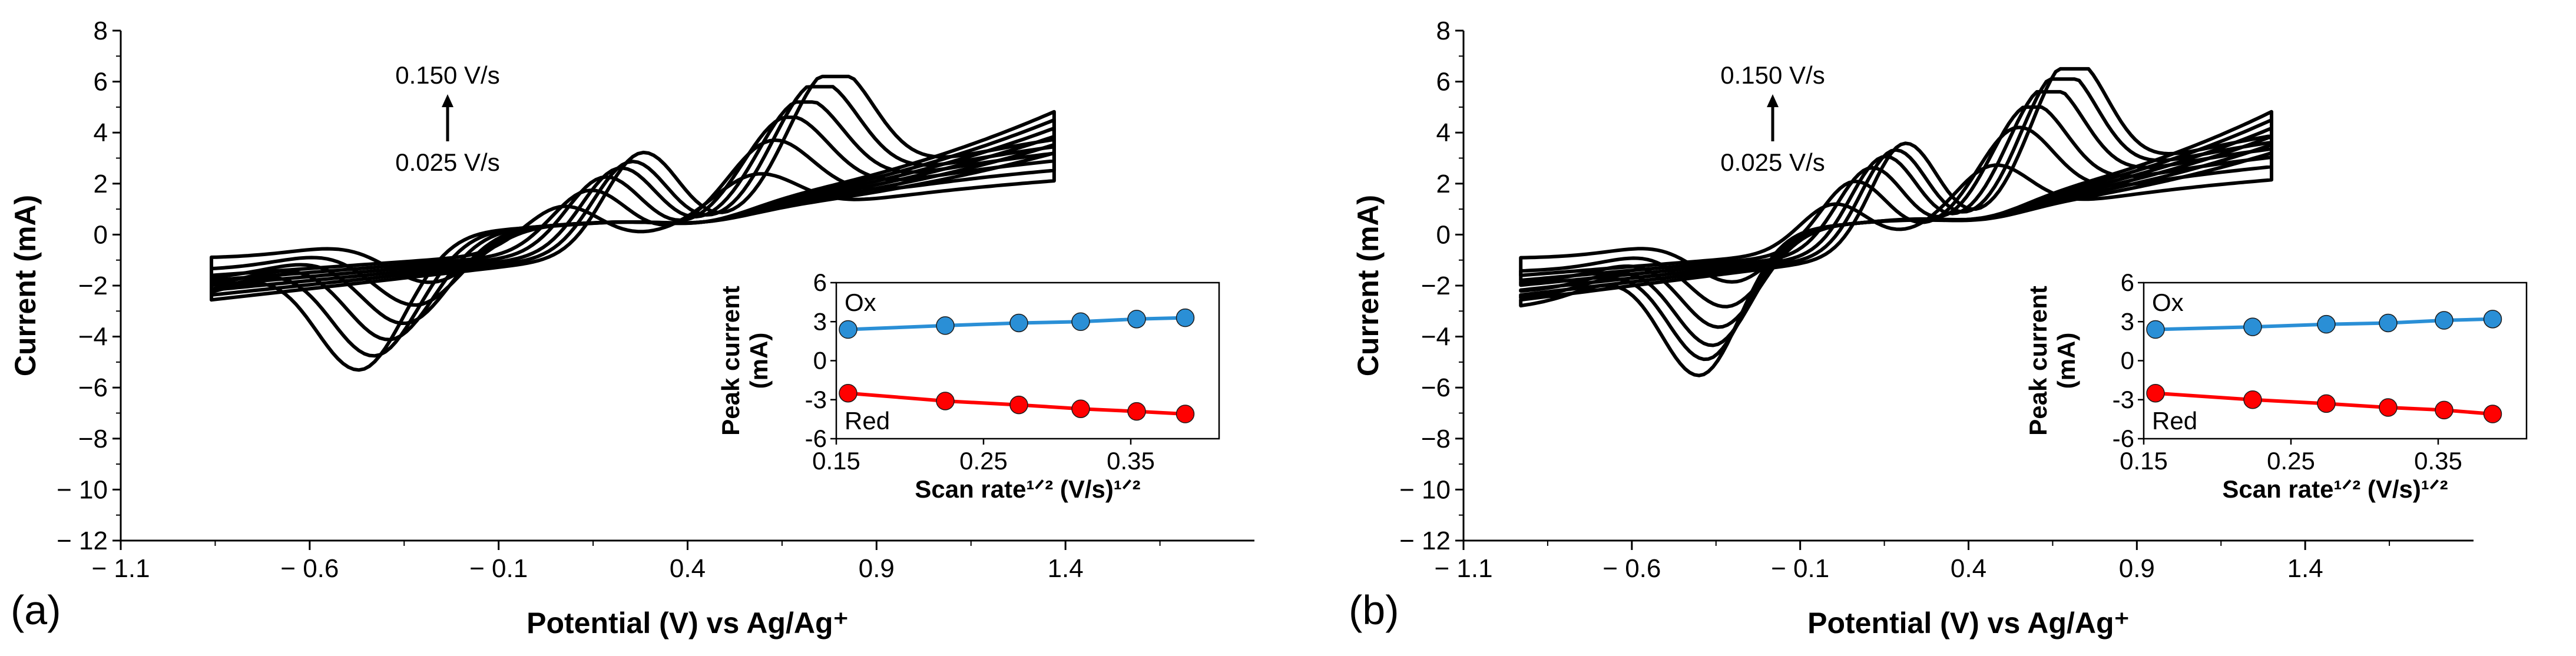 This screenshot has height=656, width=2576. What do you see at coordinates (447, 75) in the screenshot?
I see `annotation-high-rate: 0.150 V/s` at bounding box center [447, 75].